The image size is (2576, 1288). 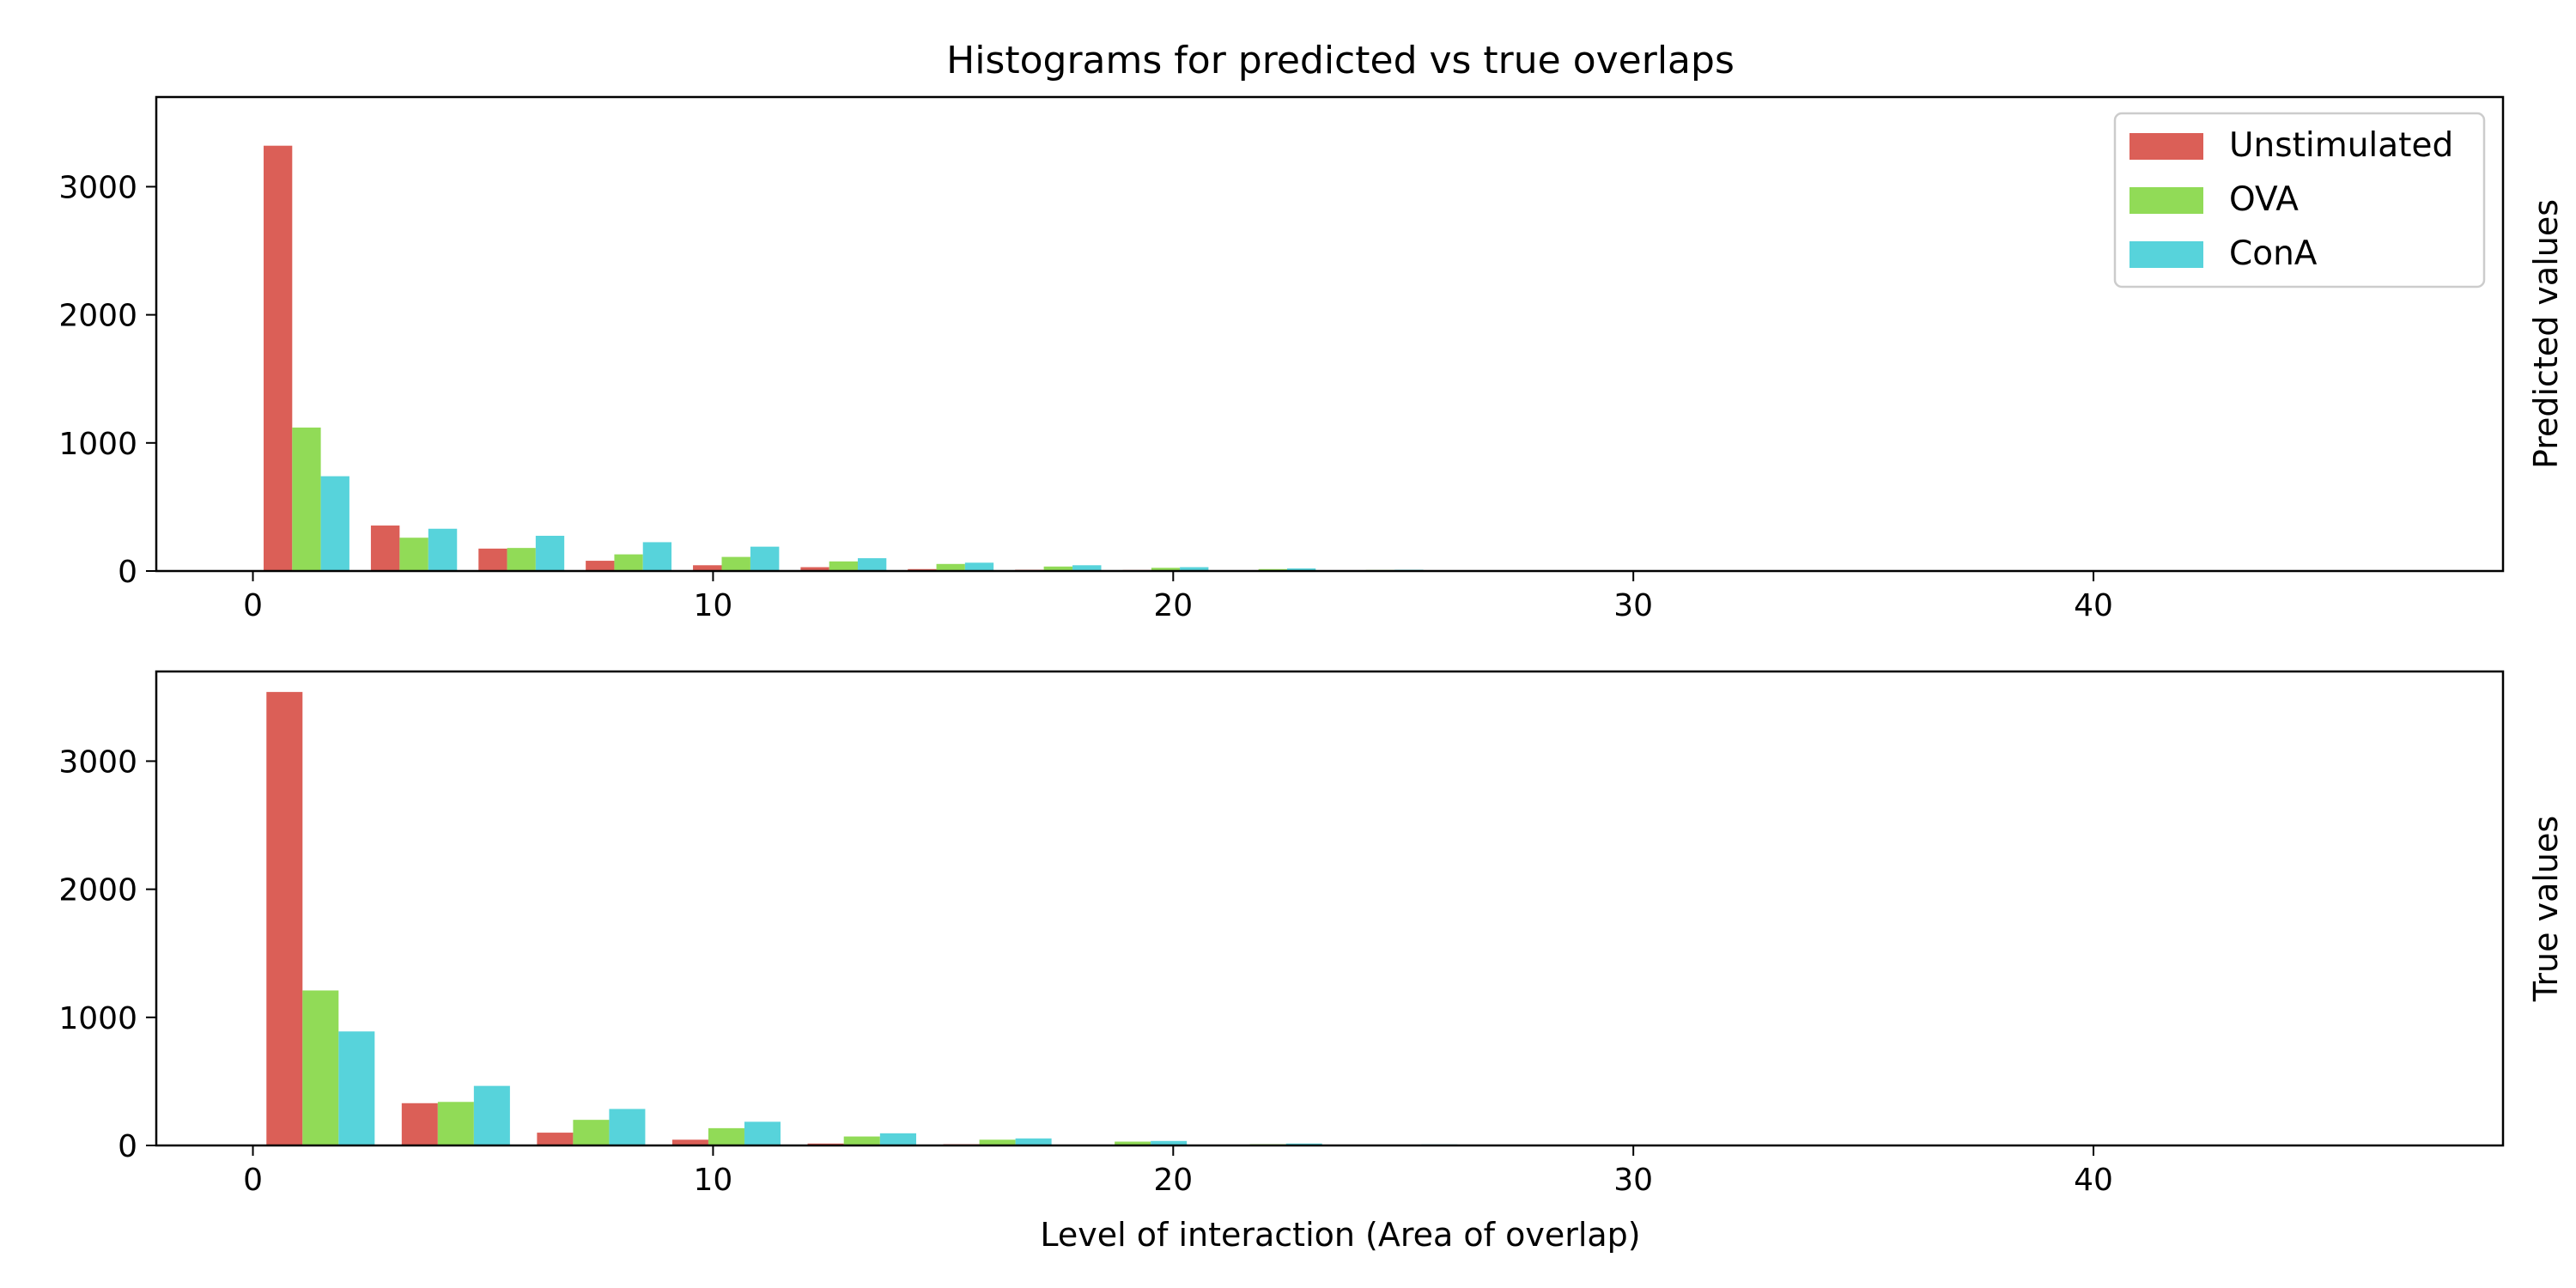 What do you see at coordinates (2093, 605) in the screenshot?
I see `predicted-x-tick-label-40: 40` at bounding box center [2093, 605].